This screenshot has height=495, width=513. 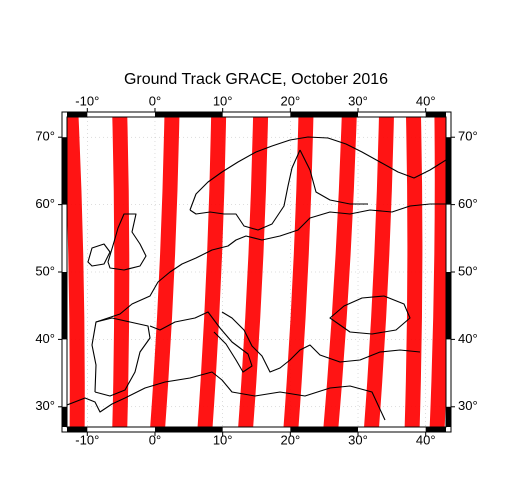 I want to click on y-tick-label-right: 40°, so click(x=468, y=338).